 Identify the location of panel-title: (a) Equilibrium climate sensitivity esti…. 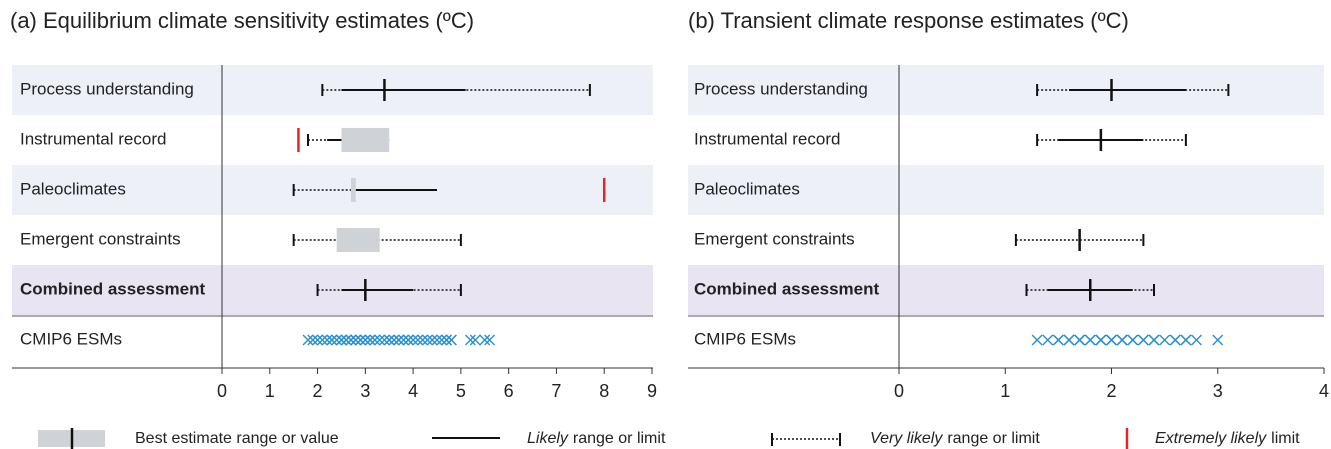
(242, 20).